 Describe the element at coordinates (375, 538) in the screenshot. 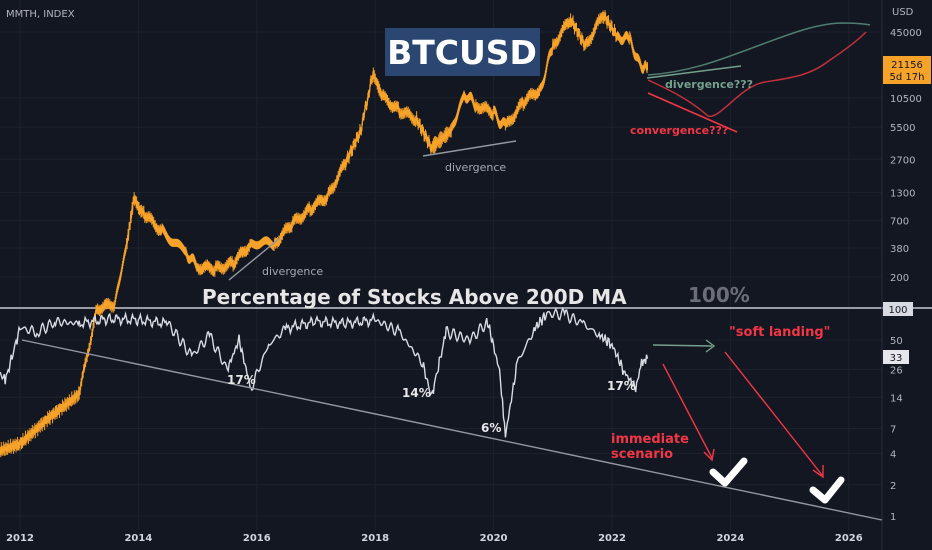

I see `time-tick-label: 2018` at that location.